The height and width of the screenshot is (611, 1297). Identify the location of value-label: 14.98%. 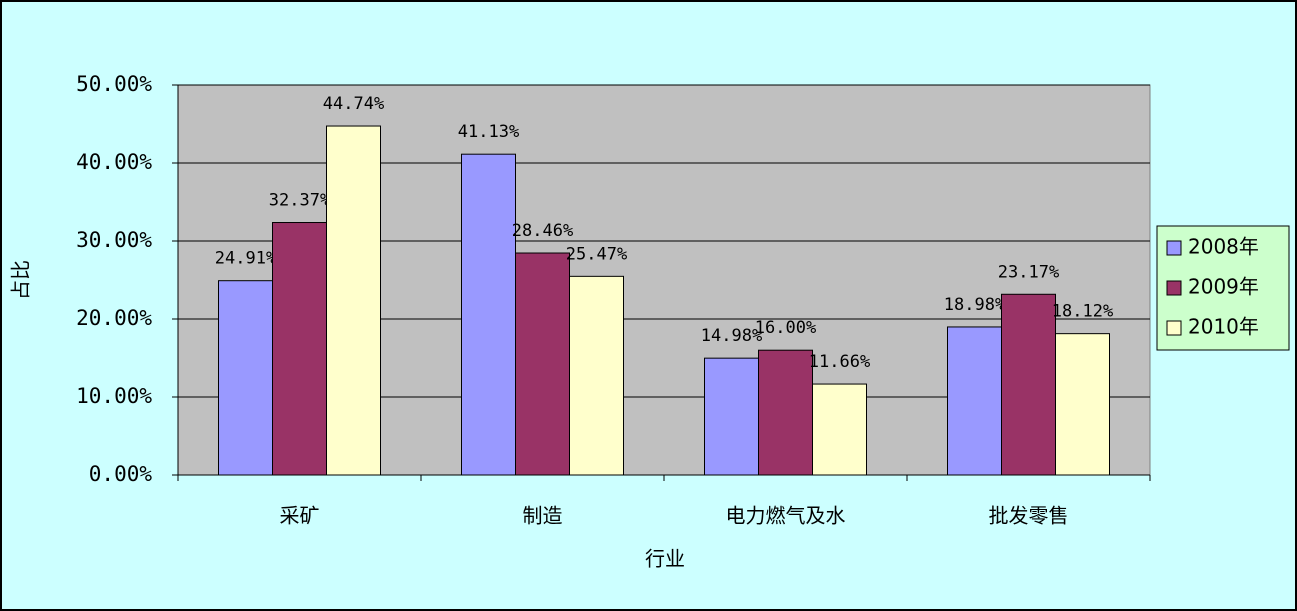
(731, 336).